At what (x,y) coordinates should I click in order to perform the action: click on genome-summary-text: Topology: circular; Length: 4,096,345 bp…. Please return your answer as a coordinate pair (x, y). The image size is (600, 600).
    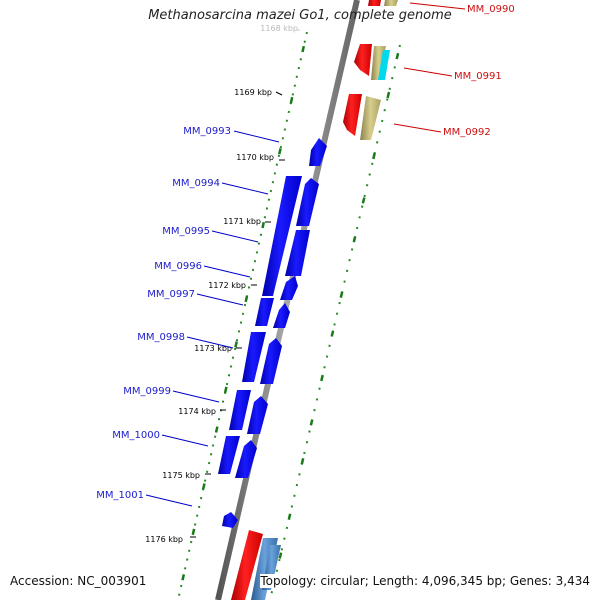
    Looking at the image, I should click on (425, 581).